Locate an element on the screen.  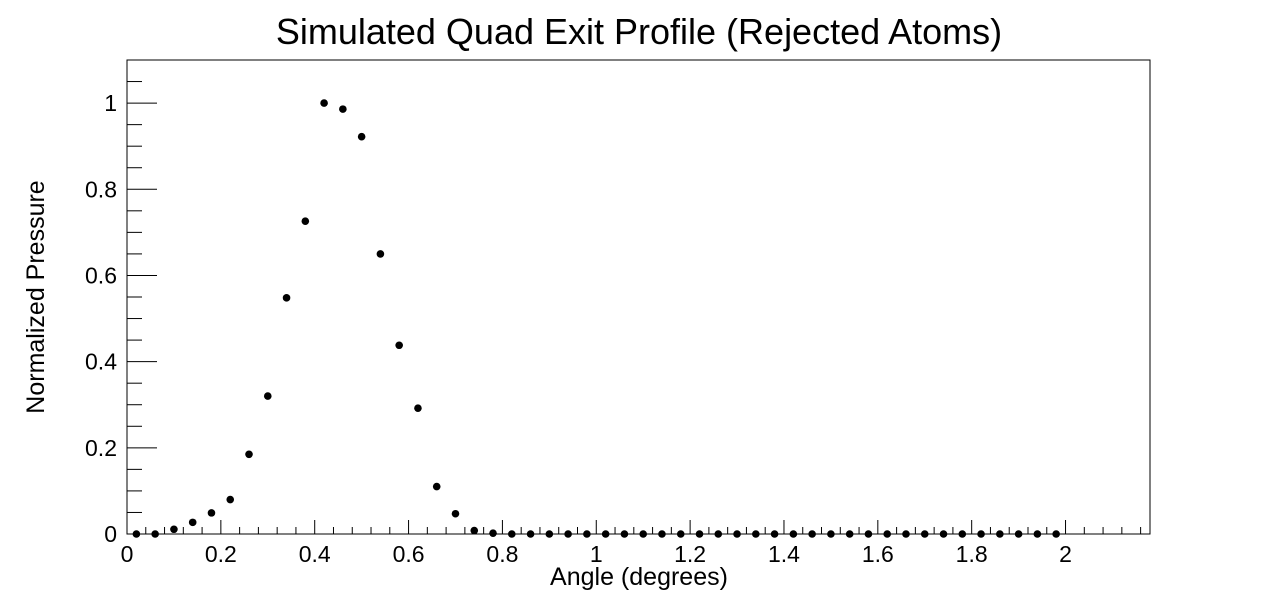
x-tick-label: 0.4 is located at coordinates (315, 554).